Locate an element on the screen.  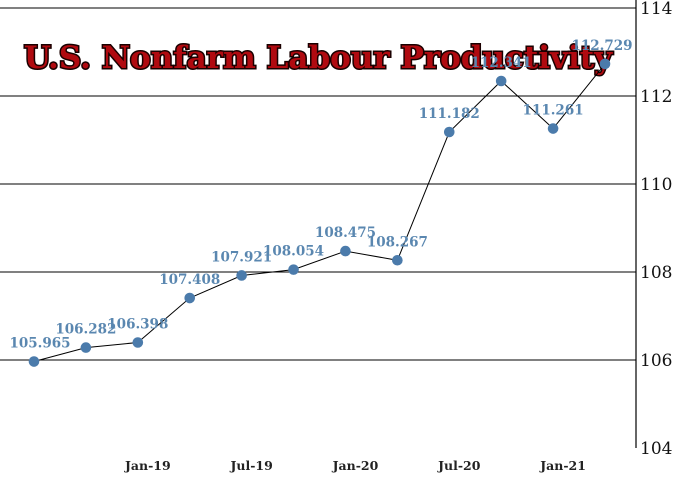
data-label: 111.261 is located at coordinates (553, 111).